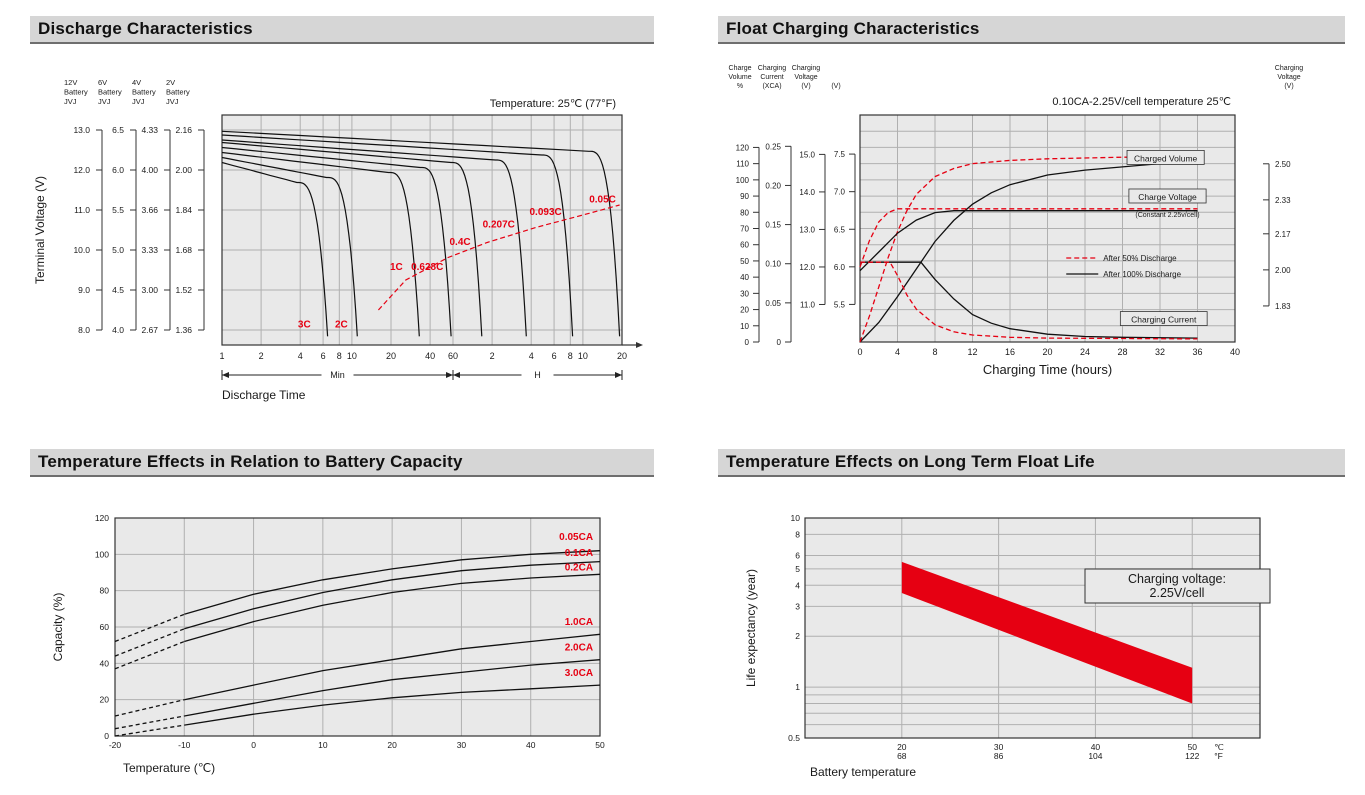 The width and height of the screenshot is (1365, 795). What do you see at coordinates (1166, 158) in the screenshot?
I see `series-label: Charged Volume` at bounding box center [1166, 158].